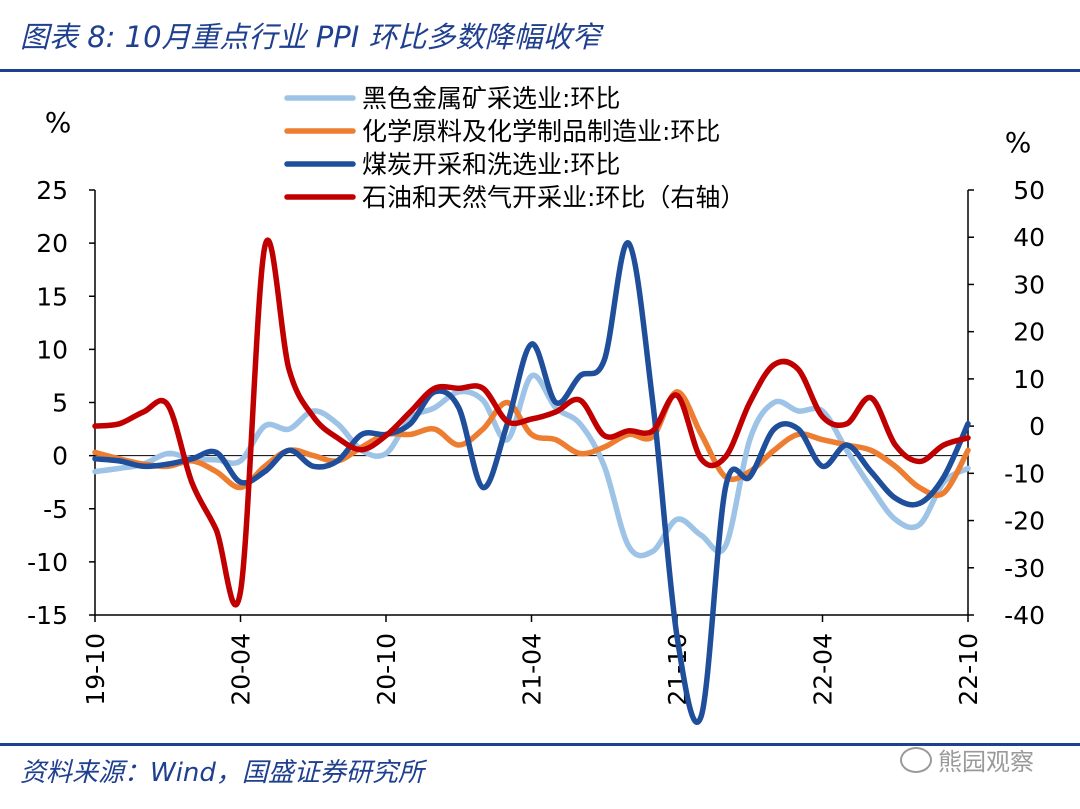  I want to click on y-right-tick-label: -10, so click(1024, 473).